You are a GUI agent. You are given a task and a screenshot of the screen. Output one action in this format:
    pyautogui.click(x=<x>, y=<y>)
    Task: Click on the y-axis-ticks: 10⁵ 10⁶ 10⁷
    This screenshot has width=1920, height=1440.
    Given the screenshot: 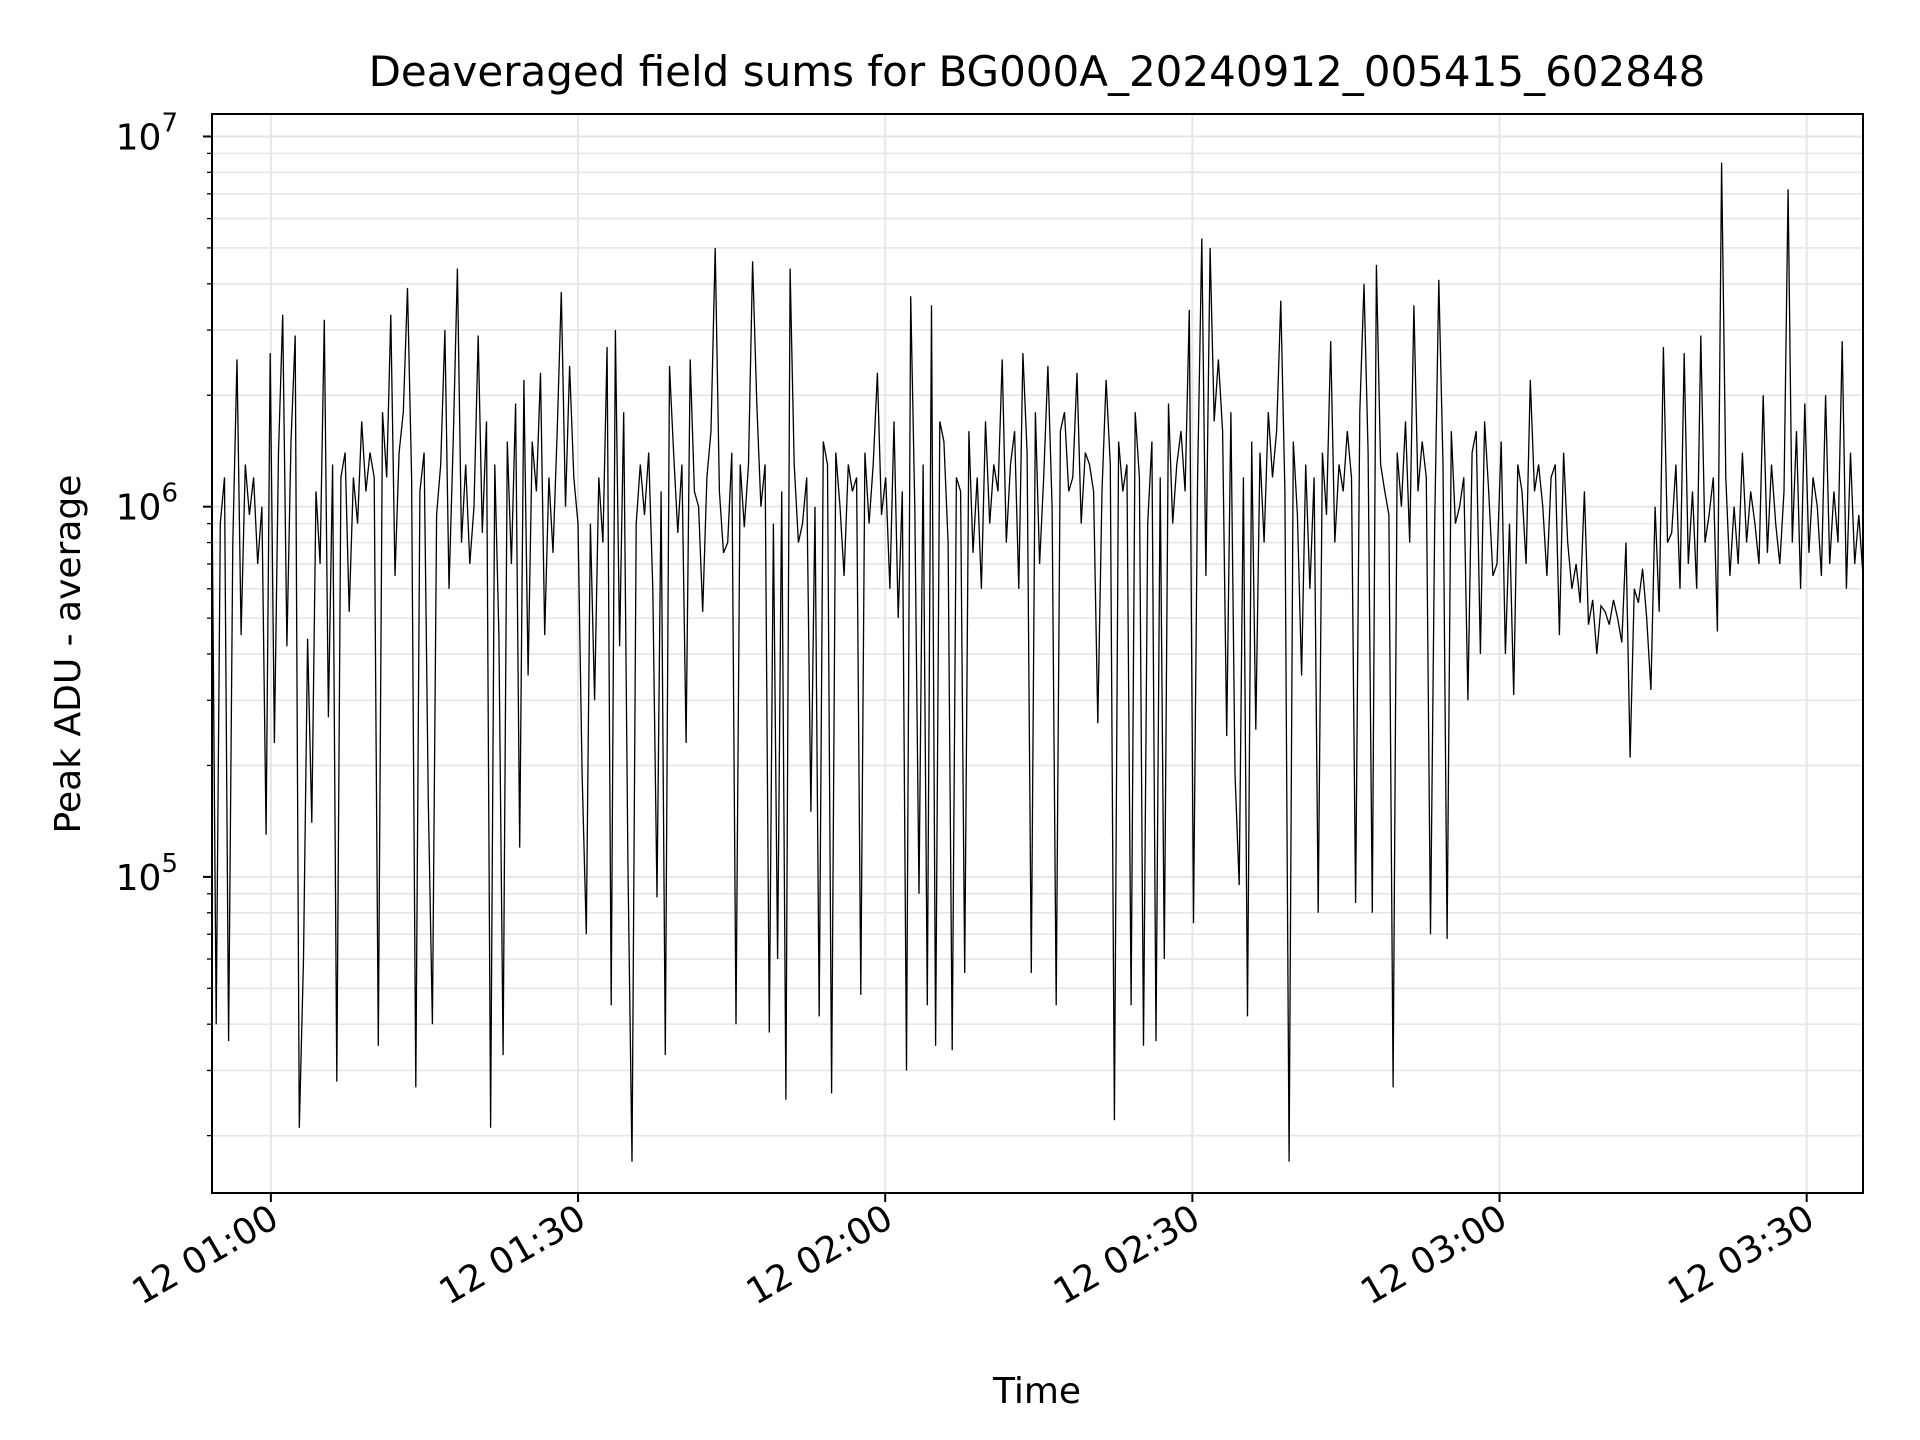 What is the action you would take?
    pyautogui.click(x=164, y=622)
    